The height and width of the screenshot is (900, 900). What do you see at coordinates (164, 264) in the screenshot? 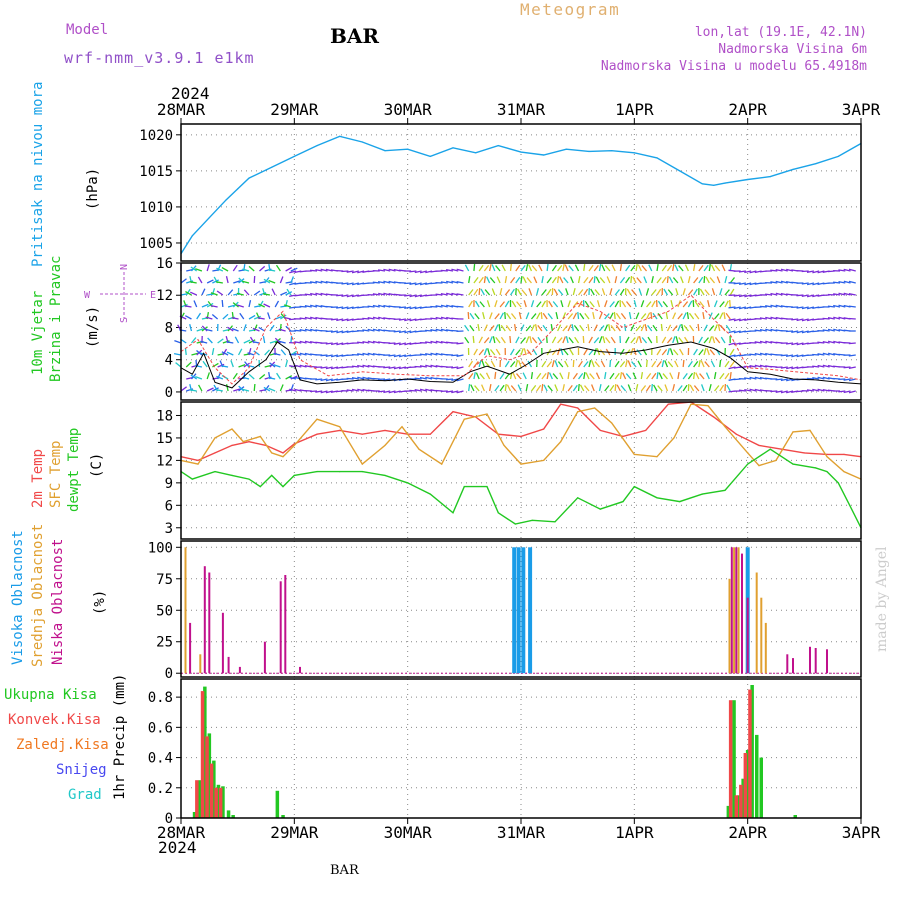
I see `y-tick-label: 16` at bounding box center [164, 264].